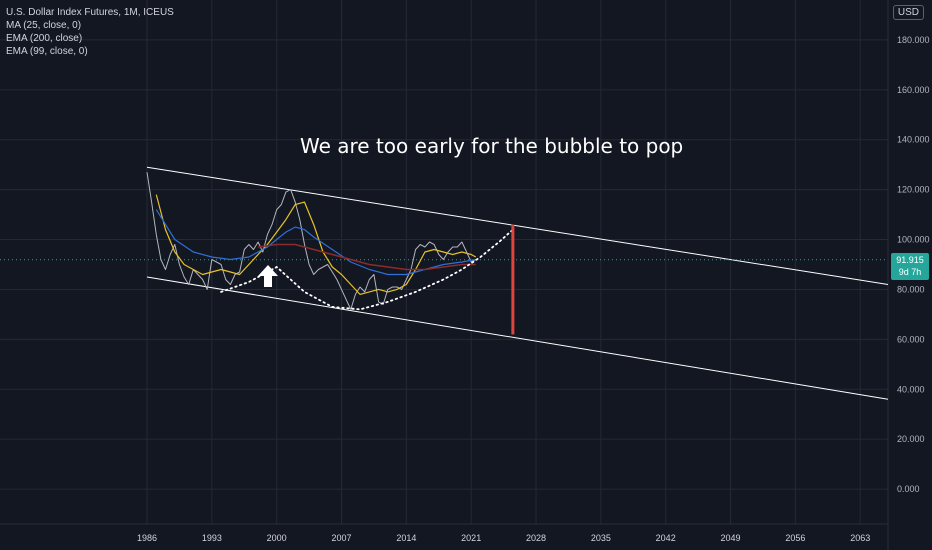 This screenshot has width=932, height=550. Describe the element at coordinates (536, 538) in the screenshot. I see `x-tick-label: 2028` at that location.